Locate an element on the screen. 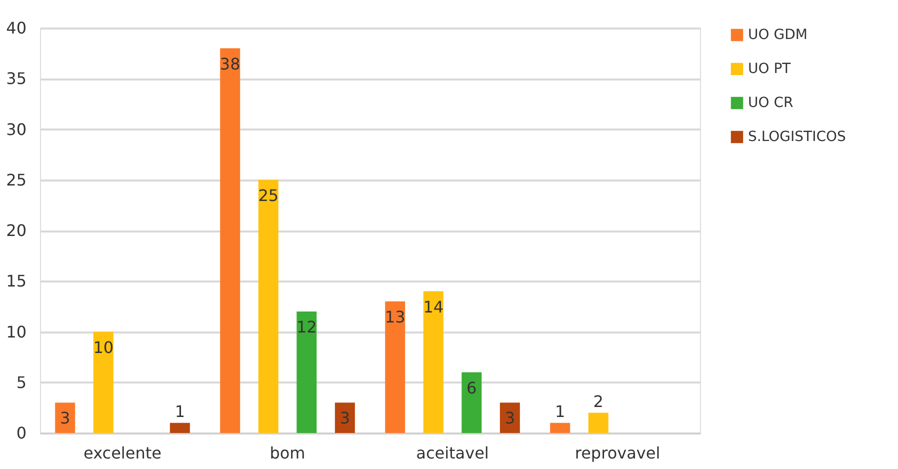 The image size is (898, 469). data-label: 13 is located at coordinates (395, 316).